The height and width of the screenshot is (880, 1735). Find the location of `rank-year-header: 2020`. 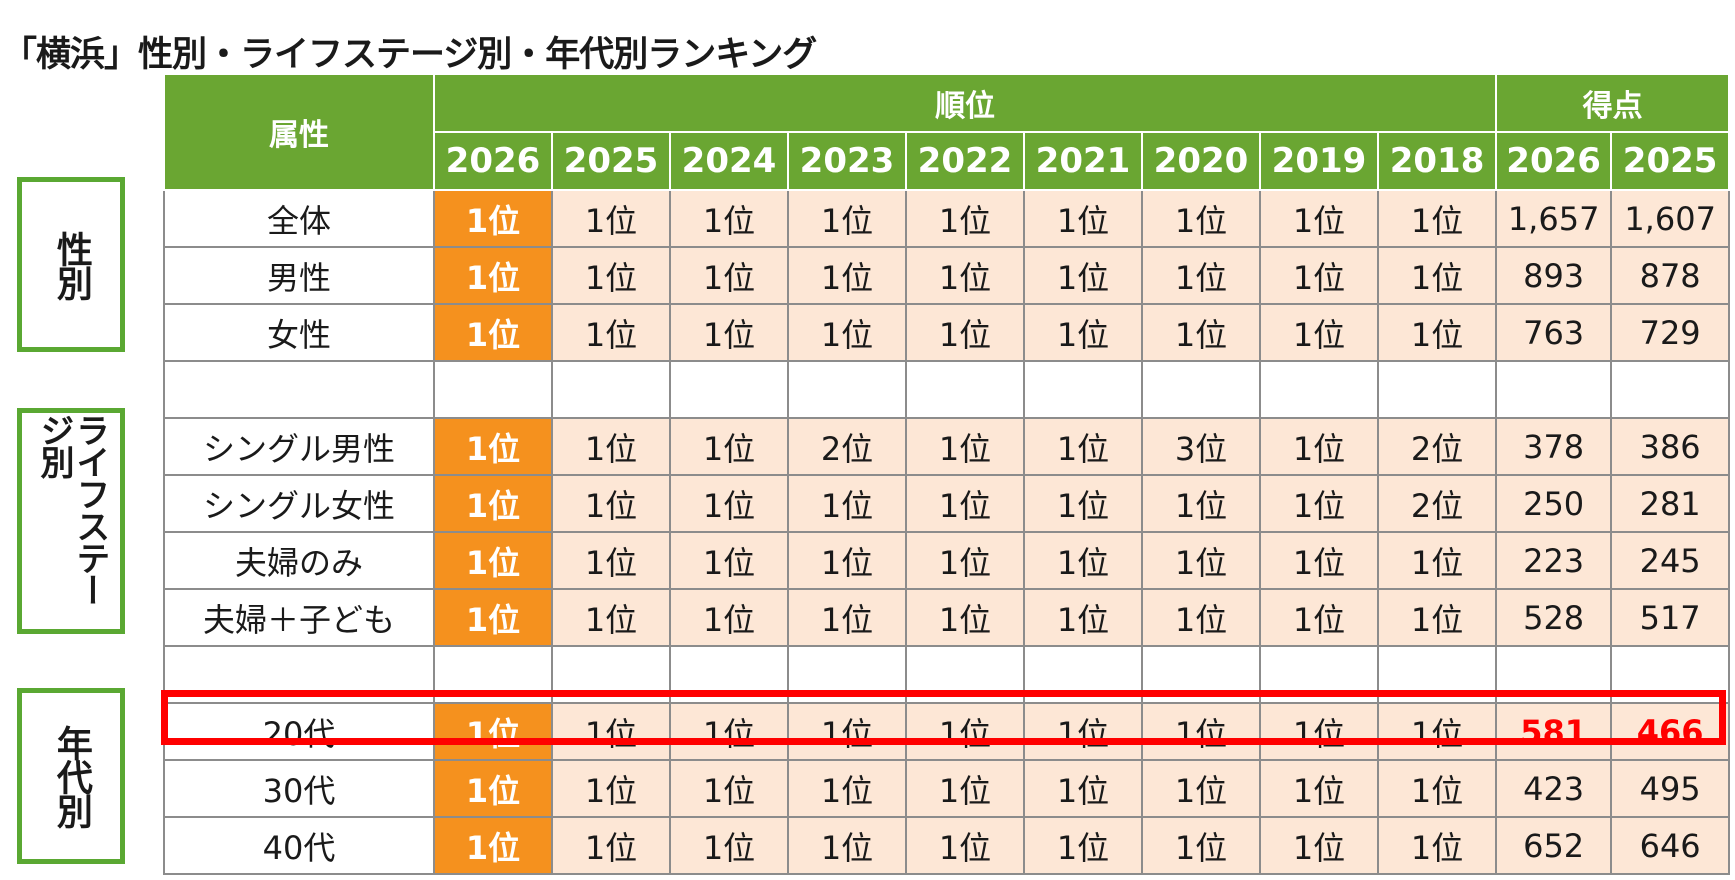

rank-year-header: 2020 is located at coordinates (1201, 161).